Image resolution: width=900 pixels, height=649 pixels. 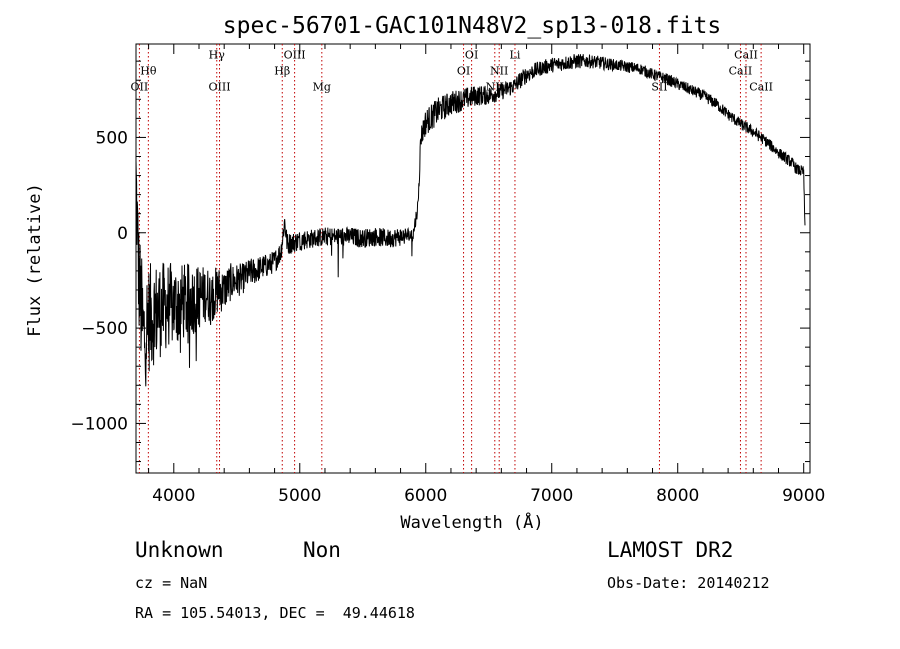 I want to click on object-subclass: Non, so click(x=322, y=550).